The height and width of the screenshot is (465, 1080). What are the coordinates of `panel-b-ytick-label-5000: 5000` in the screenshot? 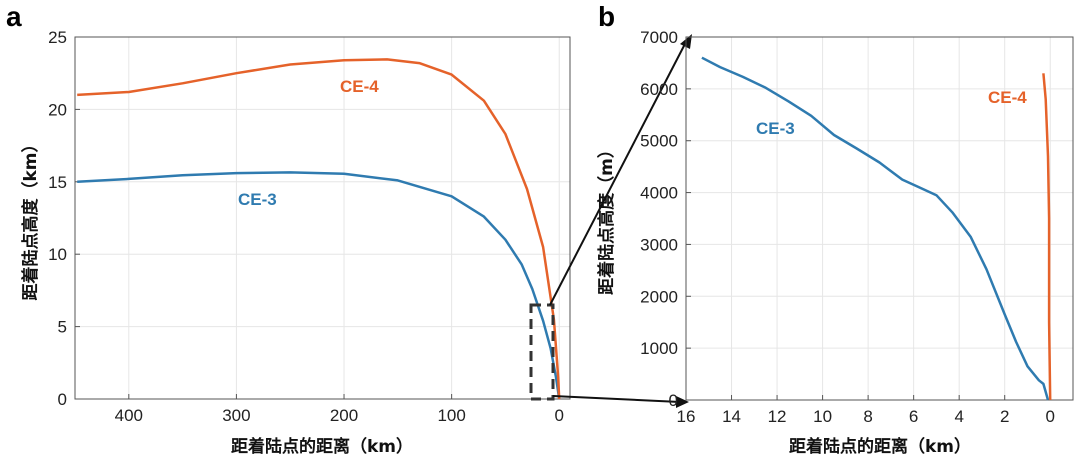 It's located at (659, 141).